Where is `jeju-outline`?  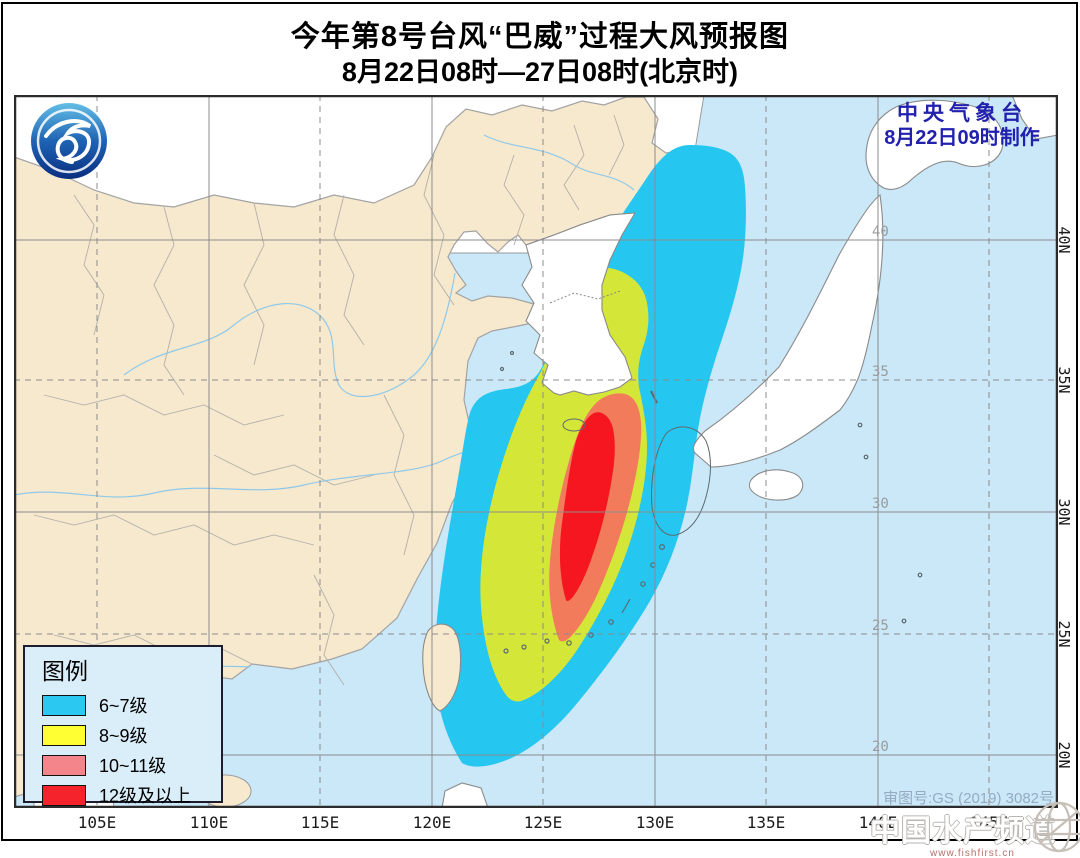
jeju-outline is located at coordinates (574, 425).